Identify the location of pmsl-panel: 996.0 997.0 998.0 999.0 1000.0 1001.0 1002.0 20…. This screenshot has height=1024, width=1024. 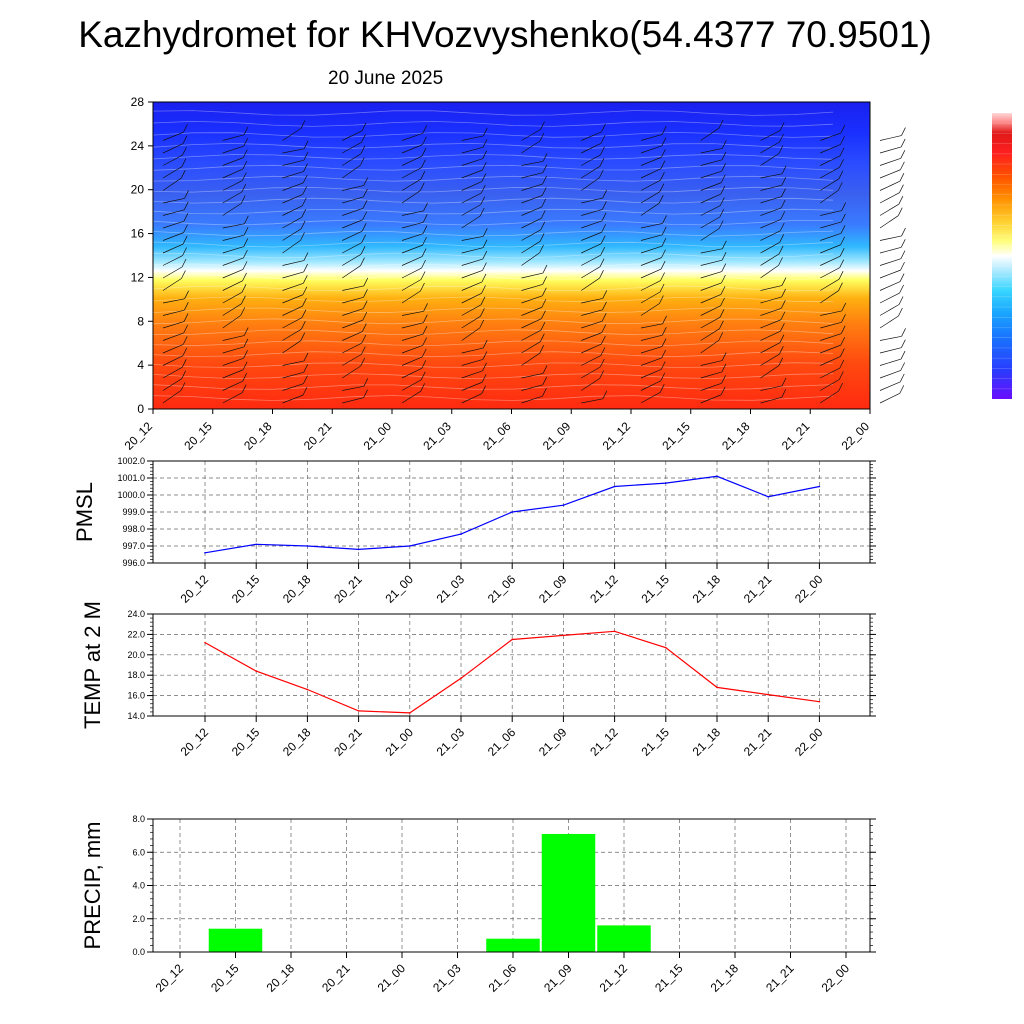
(474, 531).